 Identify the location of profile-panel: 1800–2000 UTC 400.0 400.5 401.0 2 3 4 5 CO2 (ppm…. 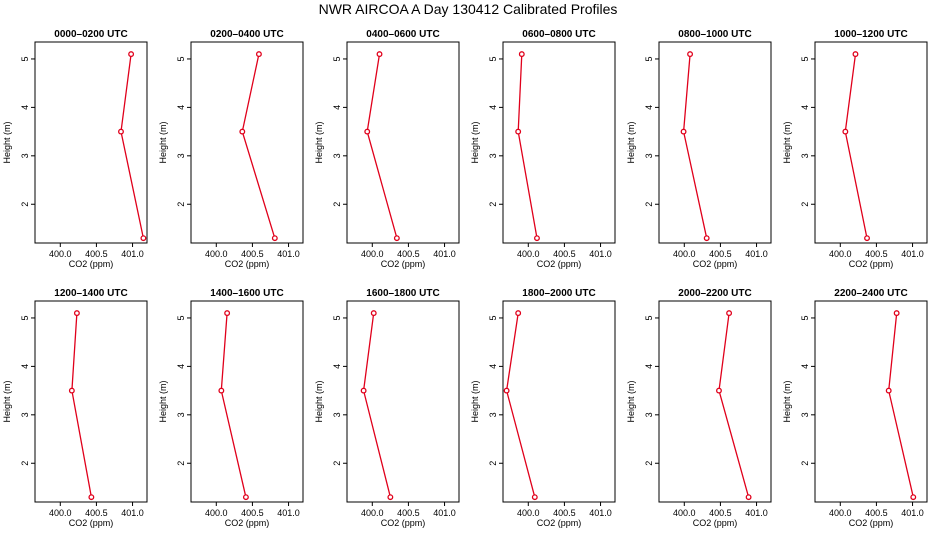
(543, 408).